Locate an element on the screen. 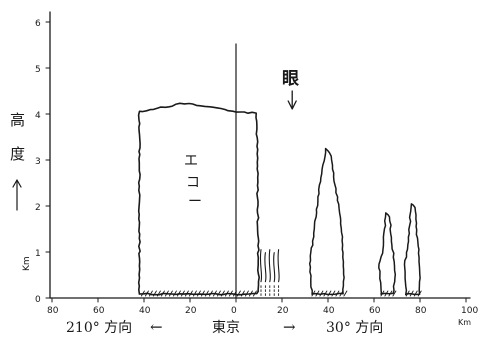 The height and width of the screenshot is (342, 485). x-axis-ticks: 80 60 40 20 0 20 40 60 80 100 is located at coordinates (262, 306).